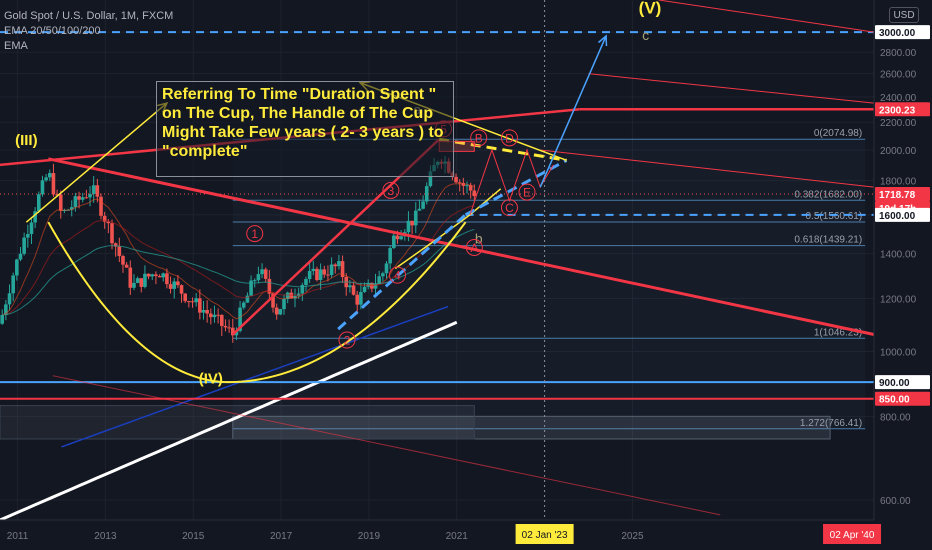 The image size is (932, 550). Describe the element at coordinates (502, 149) in the screenshot. I see `falling-resistance-dashed` at that location.